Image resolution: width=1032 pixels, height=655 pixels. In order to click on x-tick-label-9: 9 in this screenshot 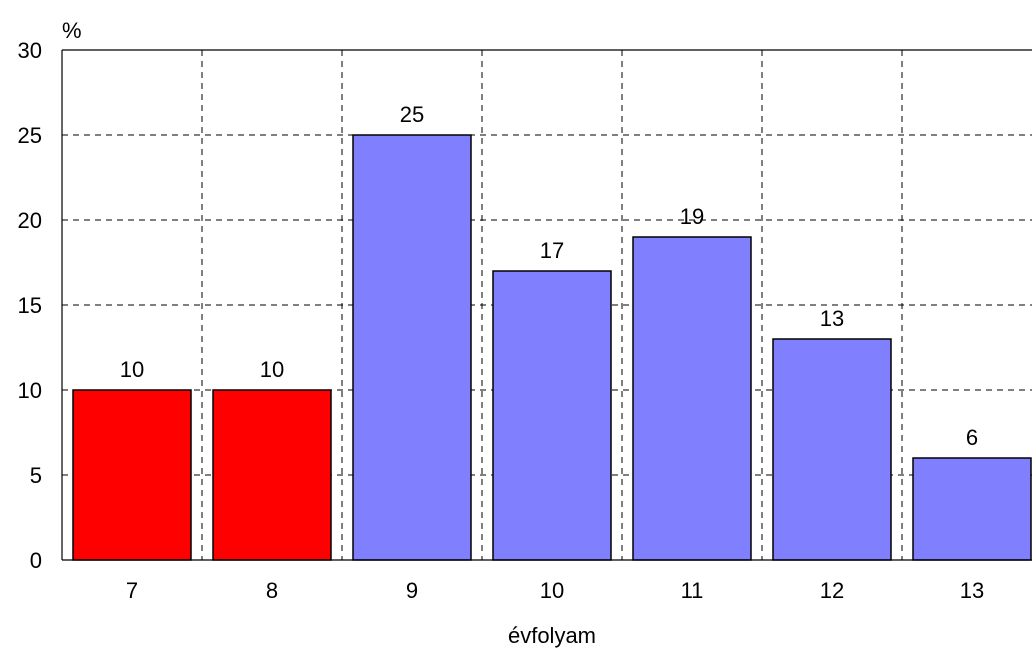, I will do `click(412, 590)`.